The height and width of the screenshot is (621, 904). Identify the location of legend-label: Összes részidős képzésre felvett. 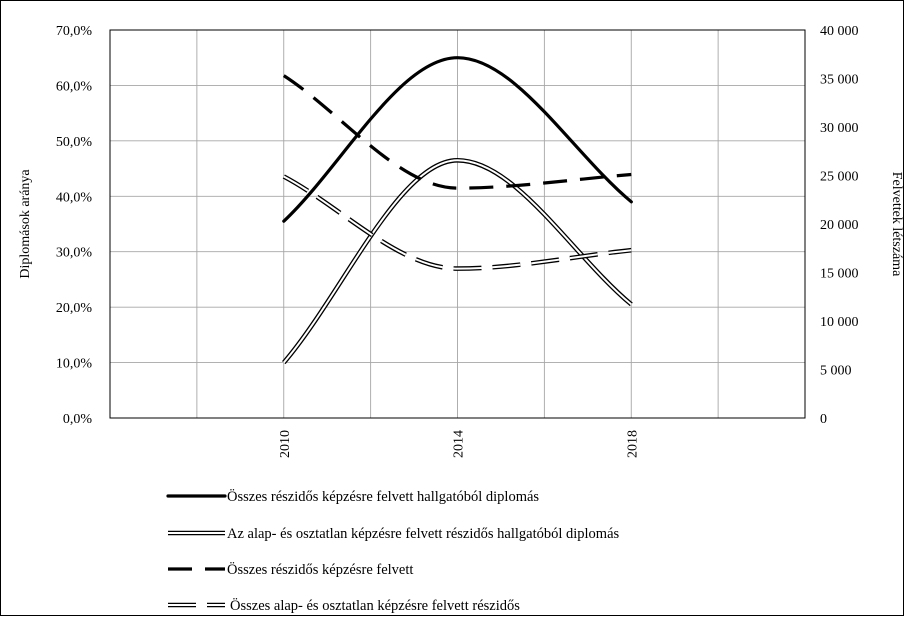
(320, 569).